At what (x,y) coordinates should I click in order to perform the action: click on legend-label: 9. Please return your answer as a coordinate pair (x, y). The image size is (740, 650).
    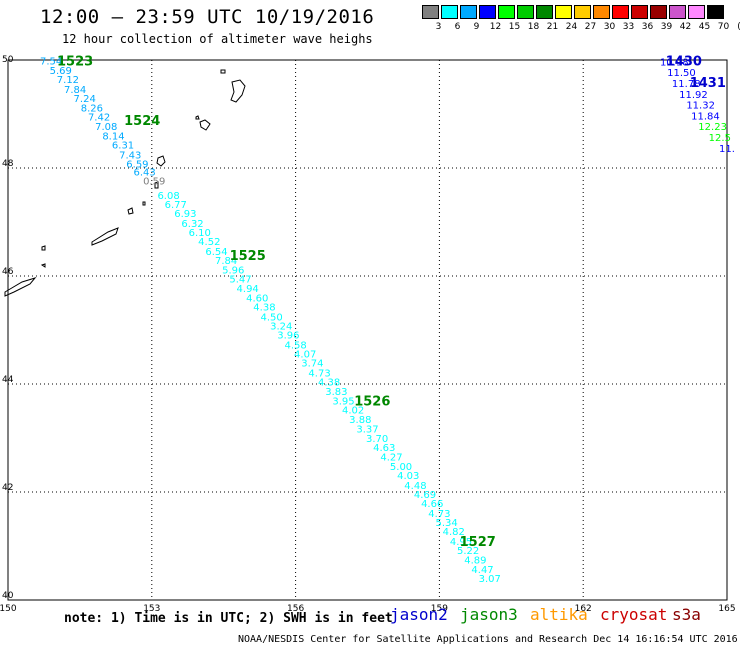
    Looking at the image, I should click on (476, 27).